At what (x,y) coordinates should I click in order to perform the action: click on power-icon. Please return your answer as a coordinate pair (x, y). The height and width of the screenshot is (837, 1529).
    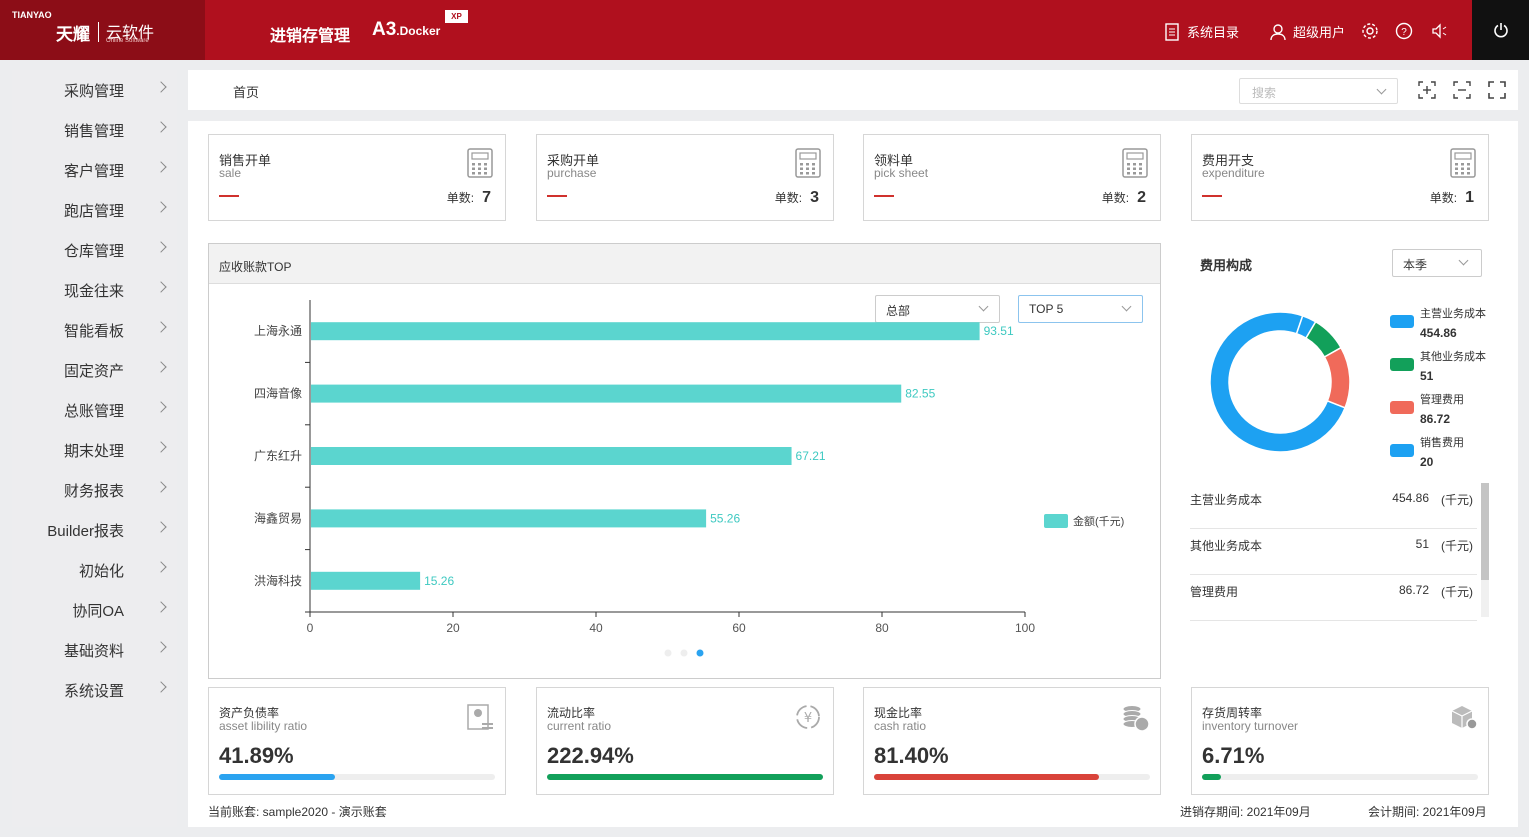
    Looking at the image, I should click on (1501, 30).